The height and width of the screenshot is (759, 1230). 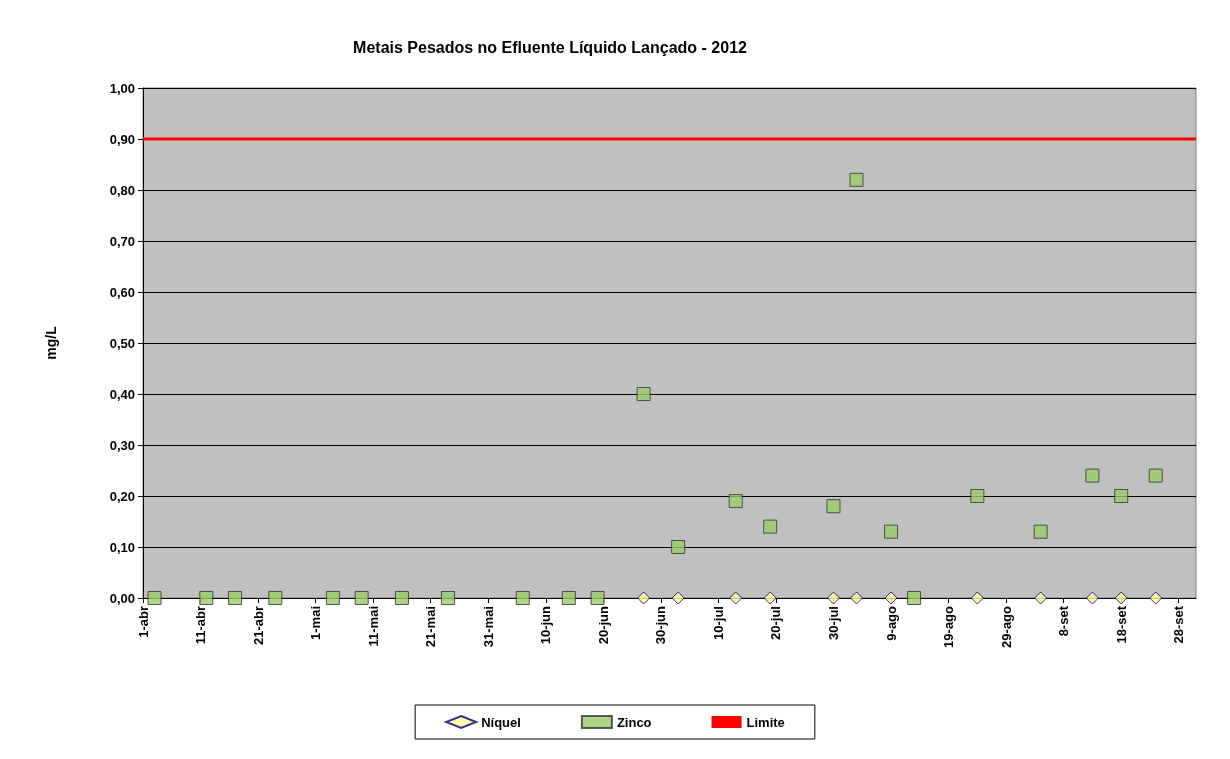 What do you see at coordinates (122, 598) in the screenshot?
I see `y-tick-label: 0,00` at bounding box center [122, 598].